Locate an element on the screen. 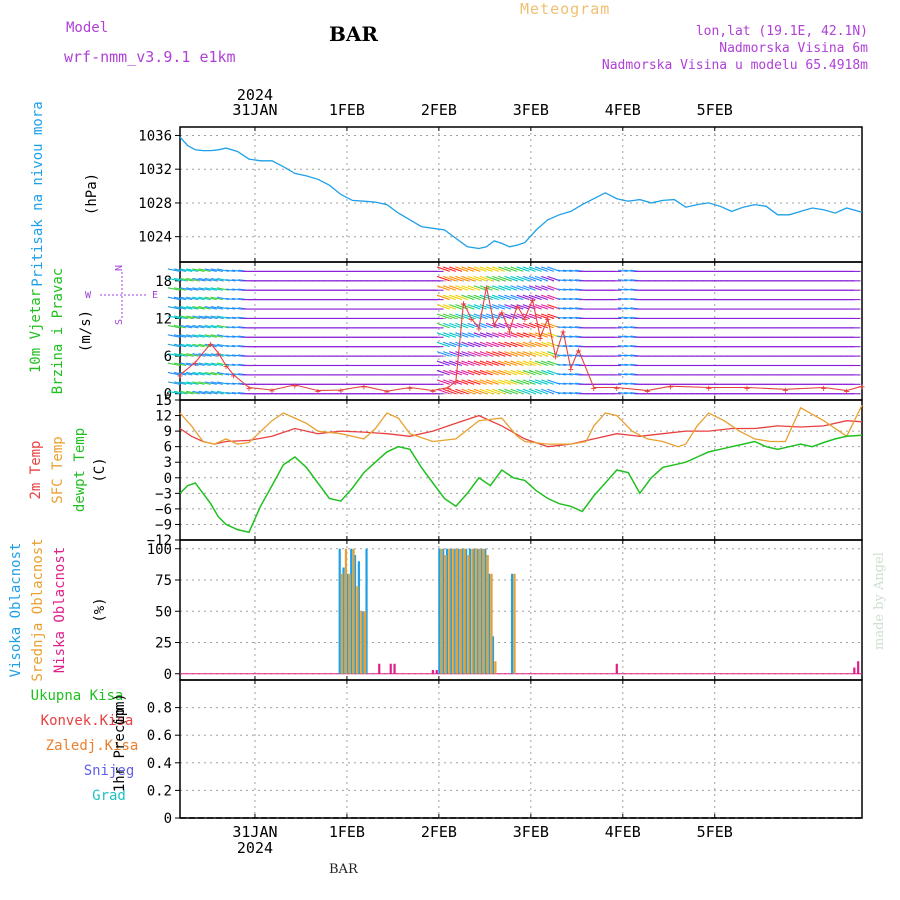 Image resolution: width=900 pixels, height=900 pixels. y-tick-label: 12 is located at coordinates (163, 417).